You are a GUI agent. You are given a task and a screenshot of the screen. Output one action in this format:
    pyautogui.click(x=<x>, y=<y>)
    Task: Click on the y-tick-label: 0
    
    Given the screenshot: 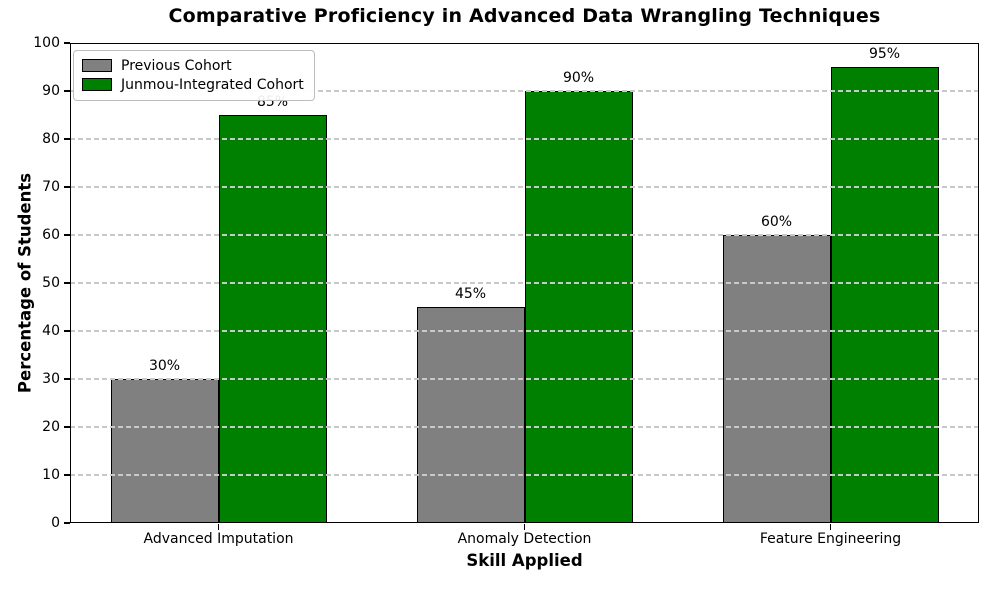 What is the action you would take?
    pyautogui.click(x=55, y=523)
    